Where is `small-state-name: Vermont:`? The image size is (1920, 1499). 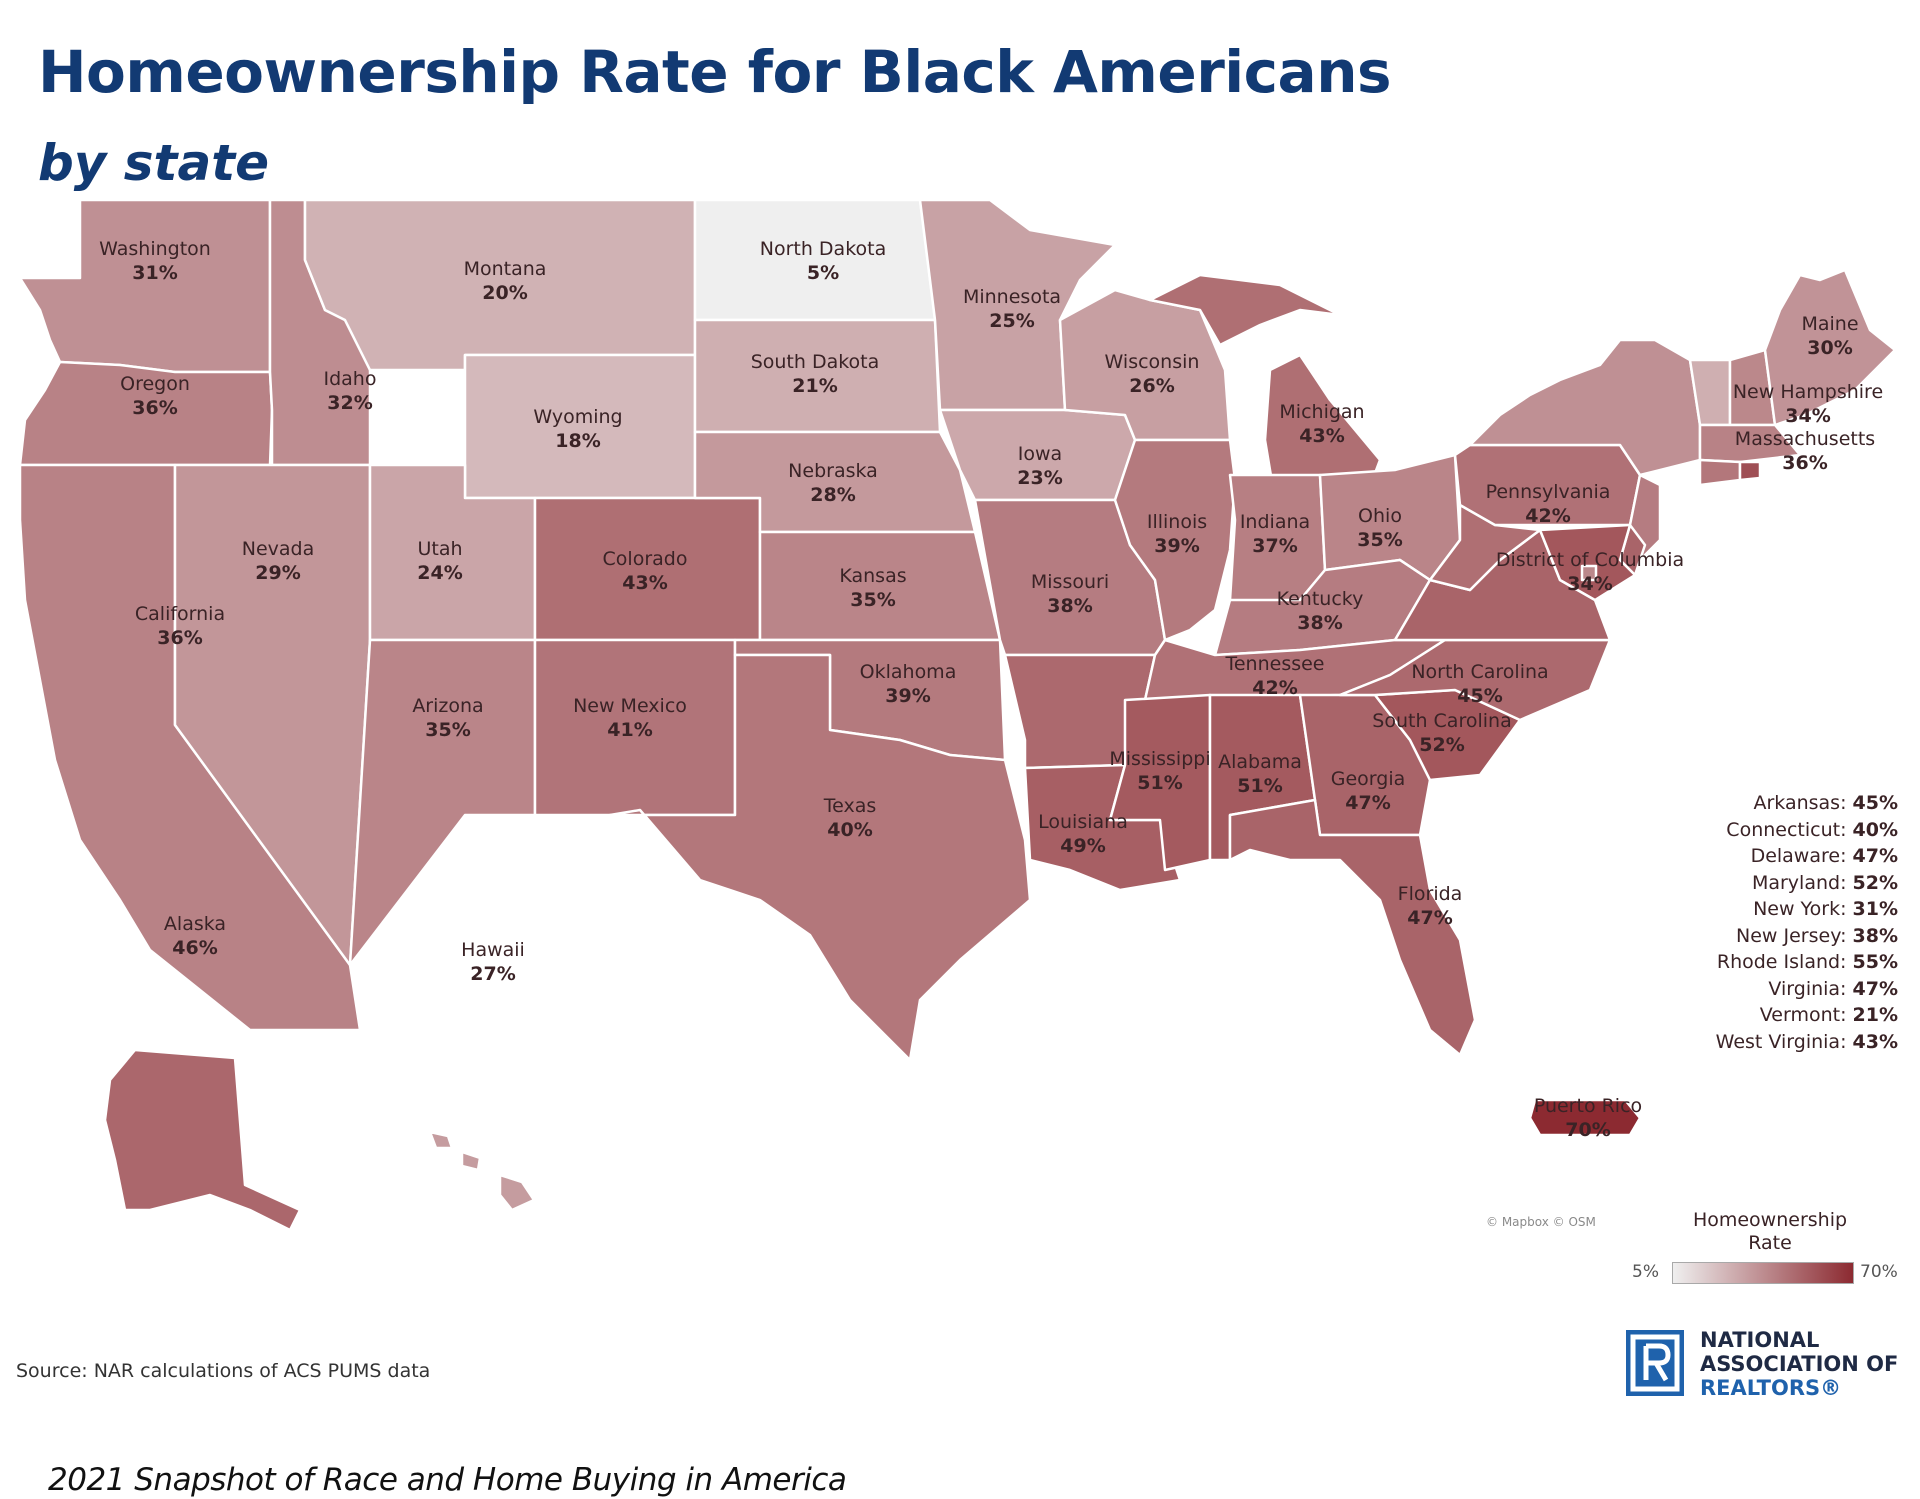
small-state-name: Vermont: is located at coordinates (1806, 1015).